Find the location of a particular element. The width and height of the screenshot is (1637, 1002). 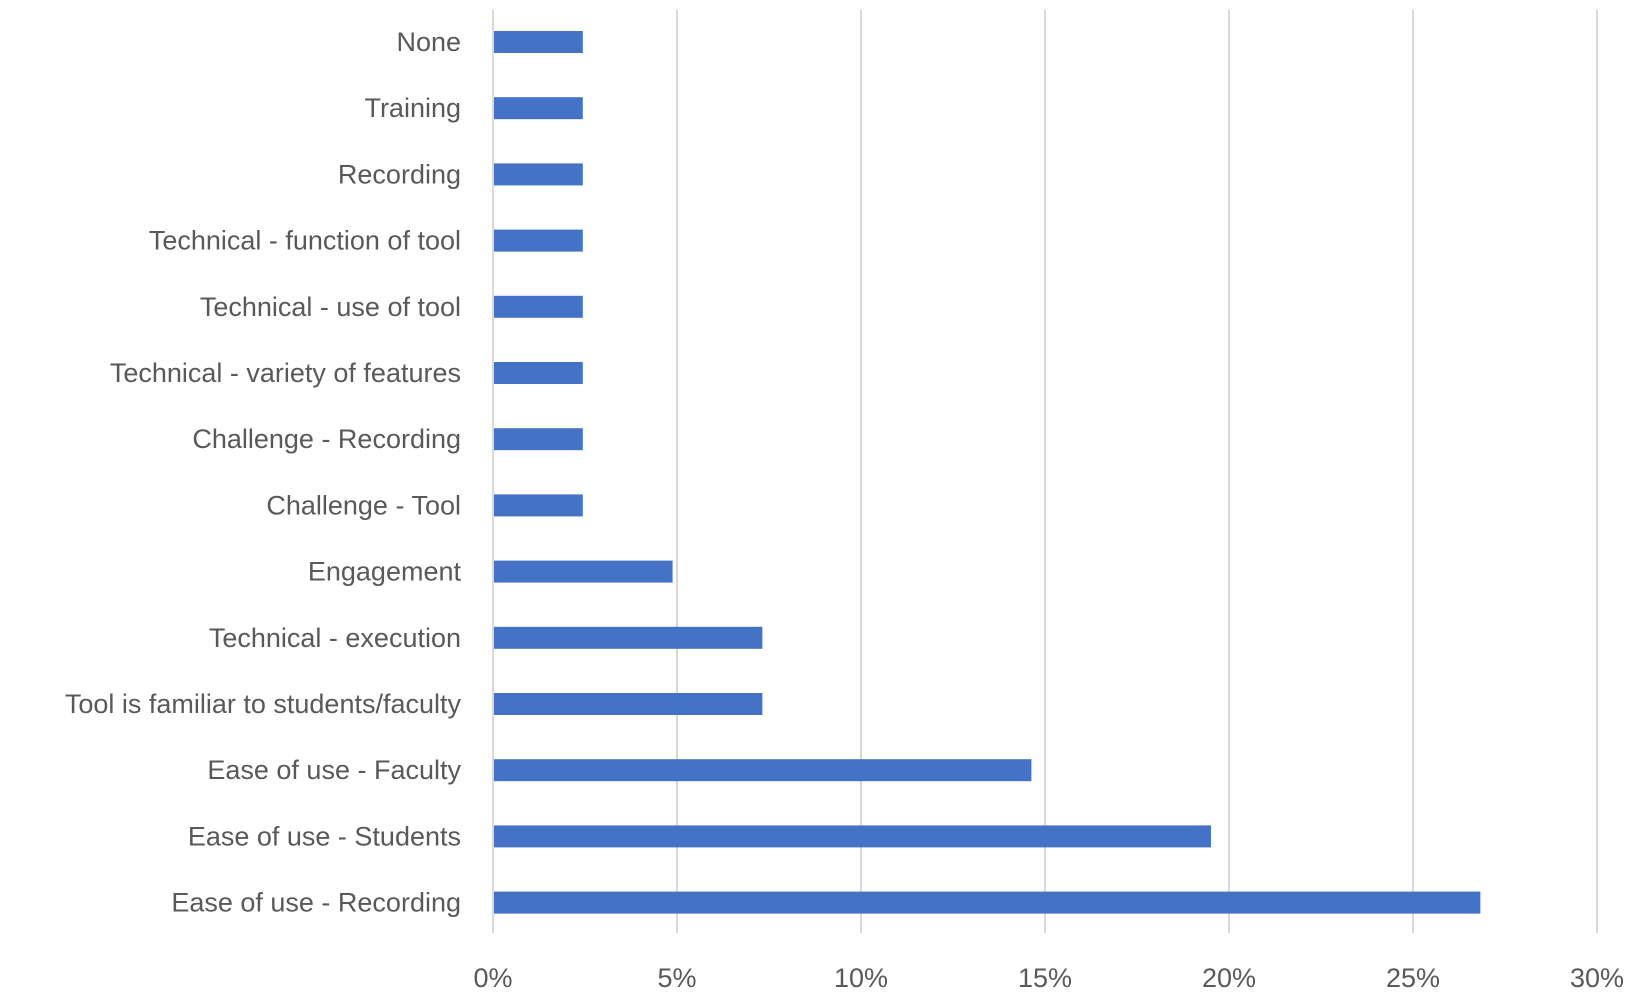

category-label: Ease of use - Faculty is located at coordinates (334, 770).